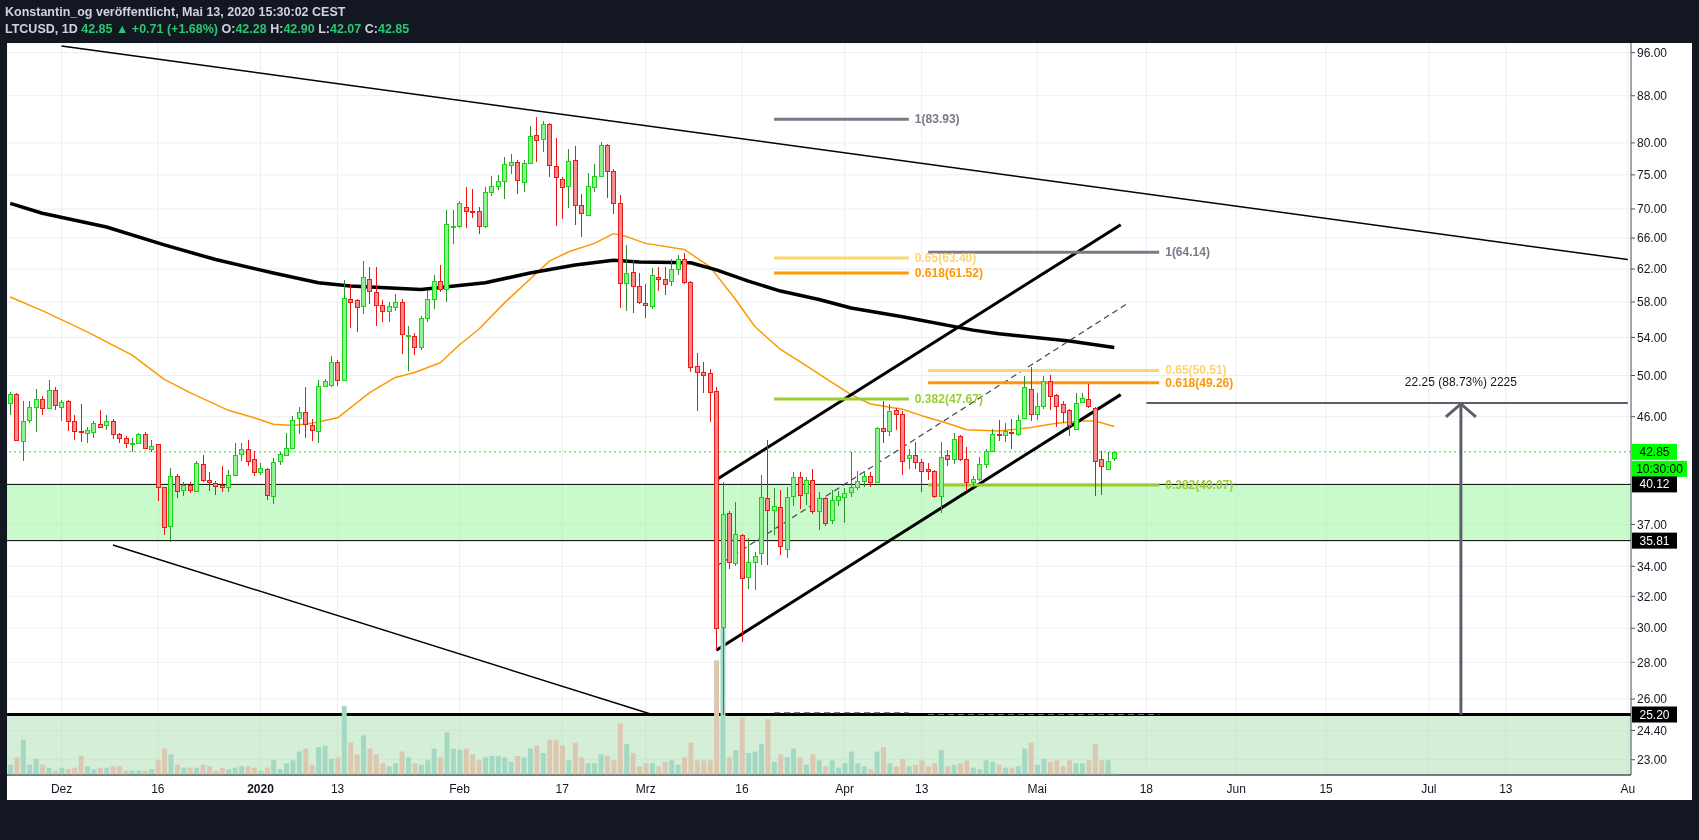  I want to click on y-tick-label: 50.00, so click(1652, 375).